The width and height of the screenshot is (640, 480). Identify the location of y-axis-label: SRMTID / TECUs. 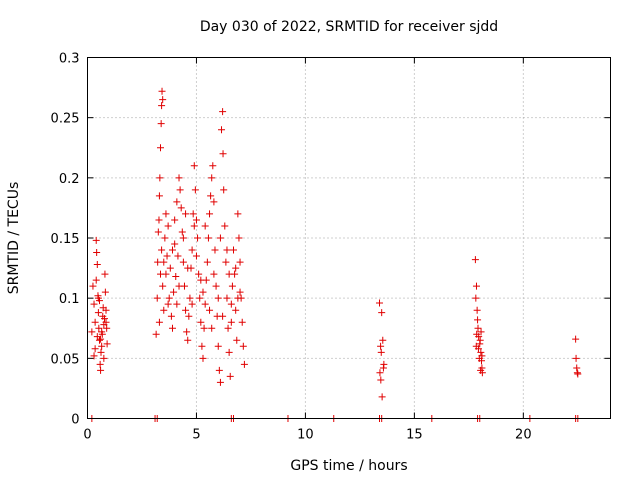
(14, 238).